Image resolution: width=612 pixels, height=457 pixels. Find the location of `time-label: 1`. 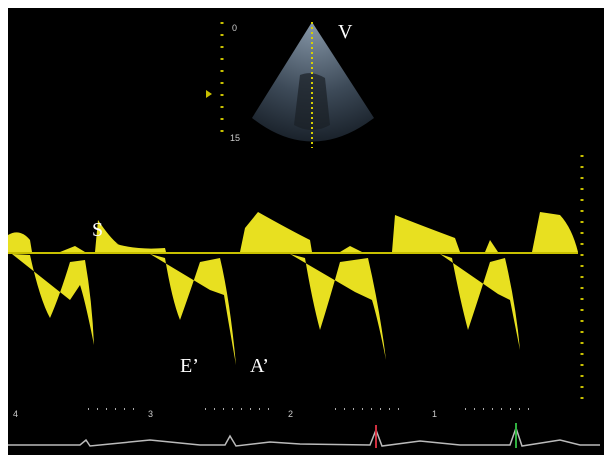

time-label: 1 is located at coordinates (434, 414).